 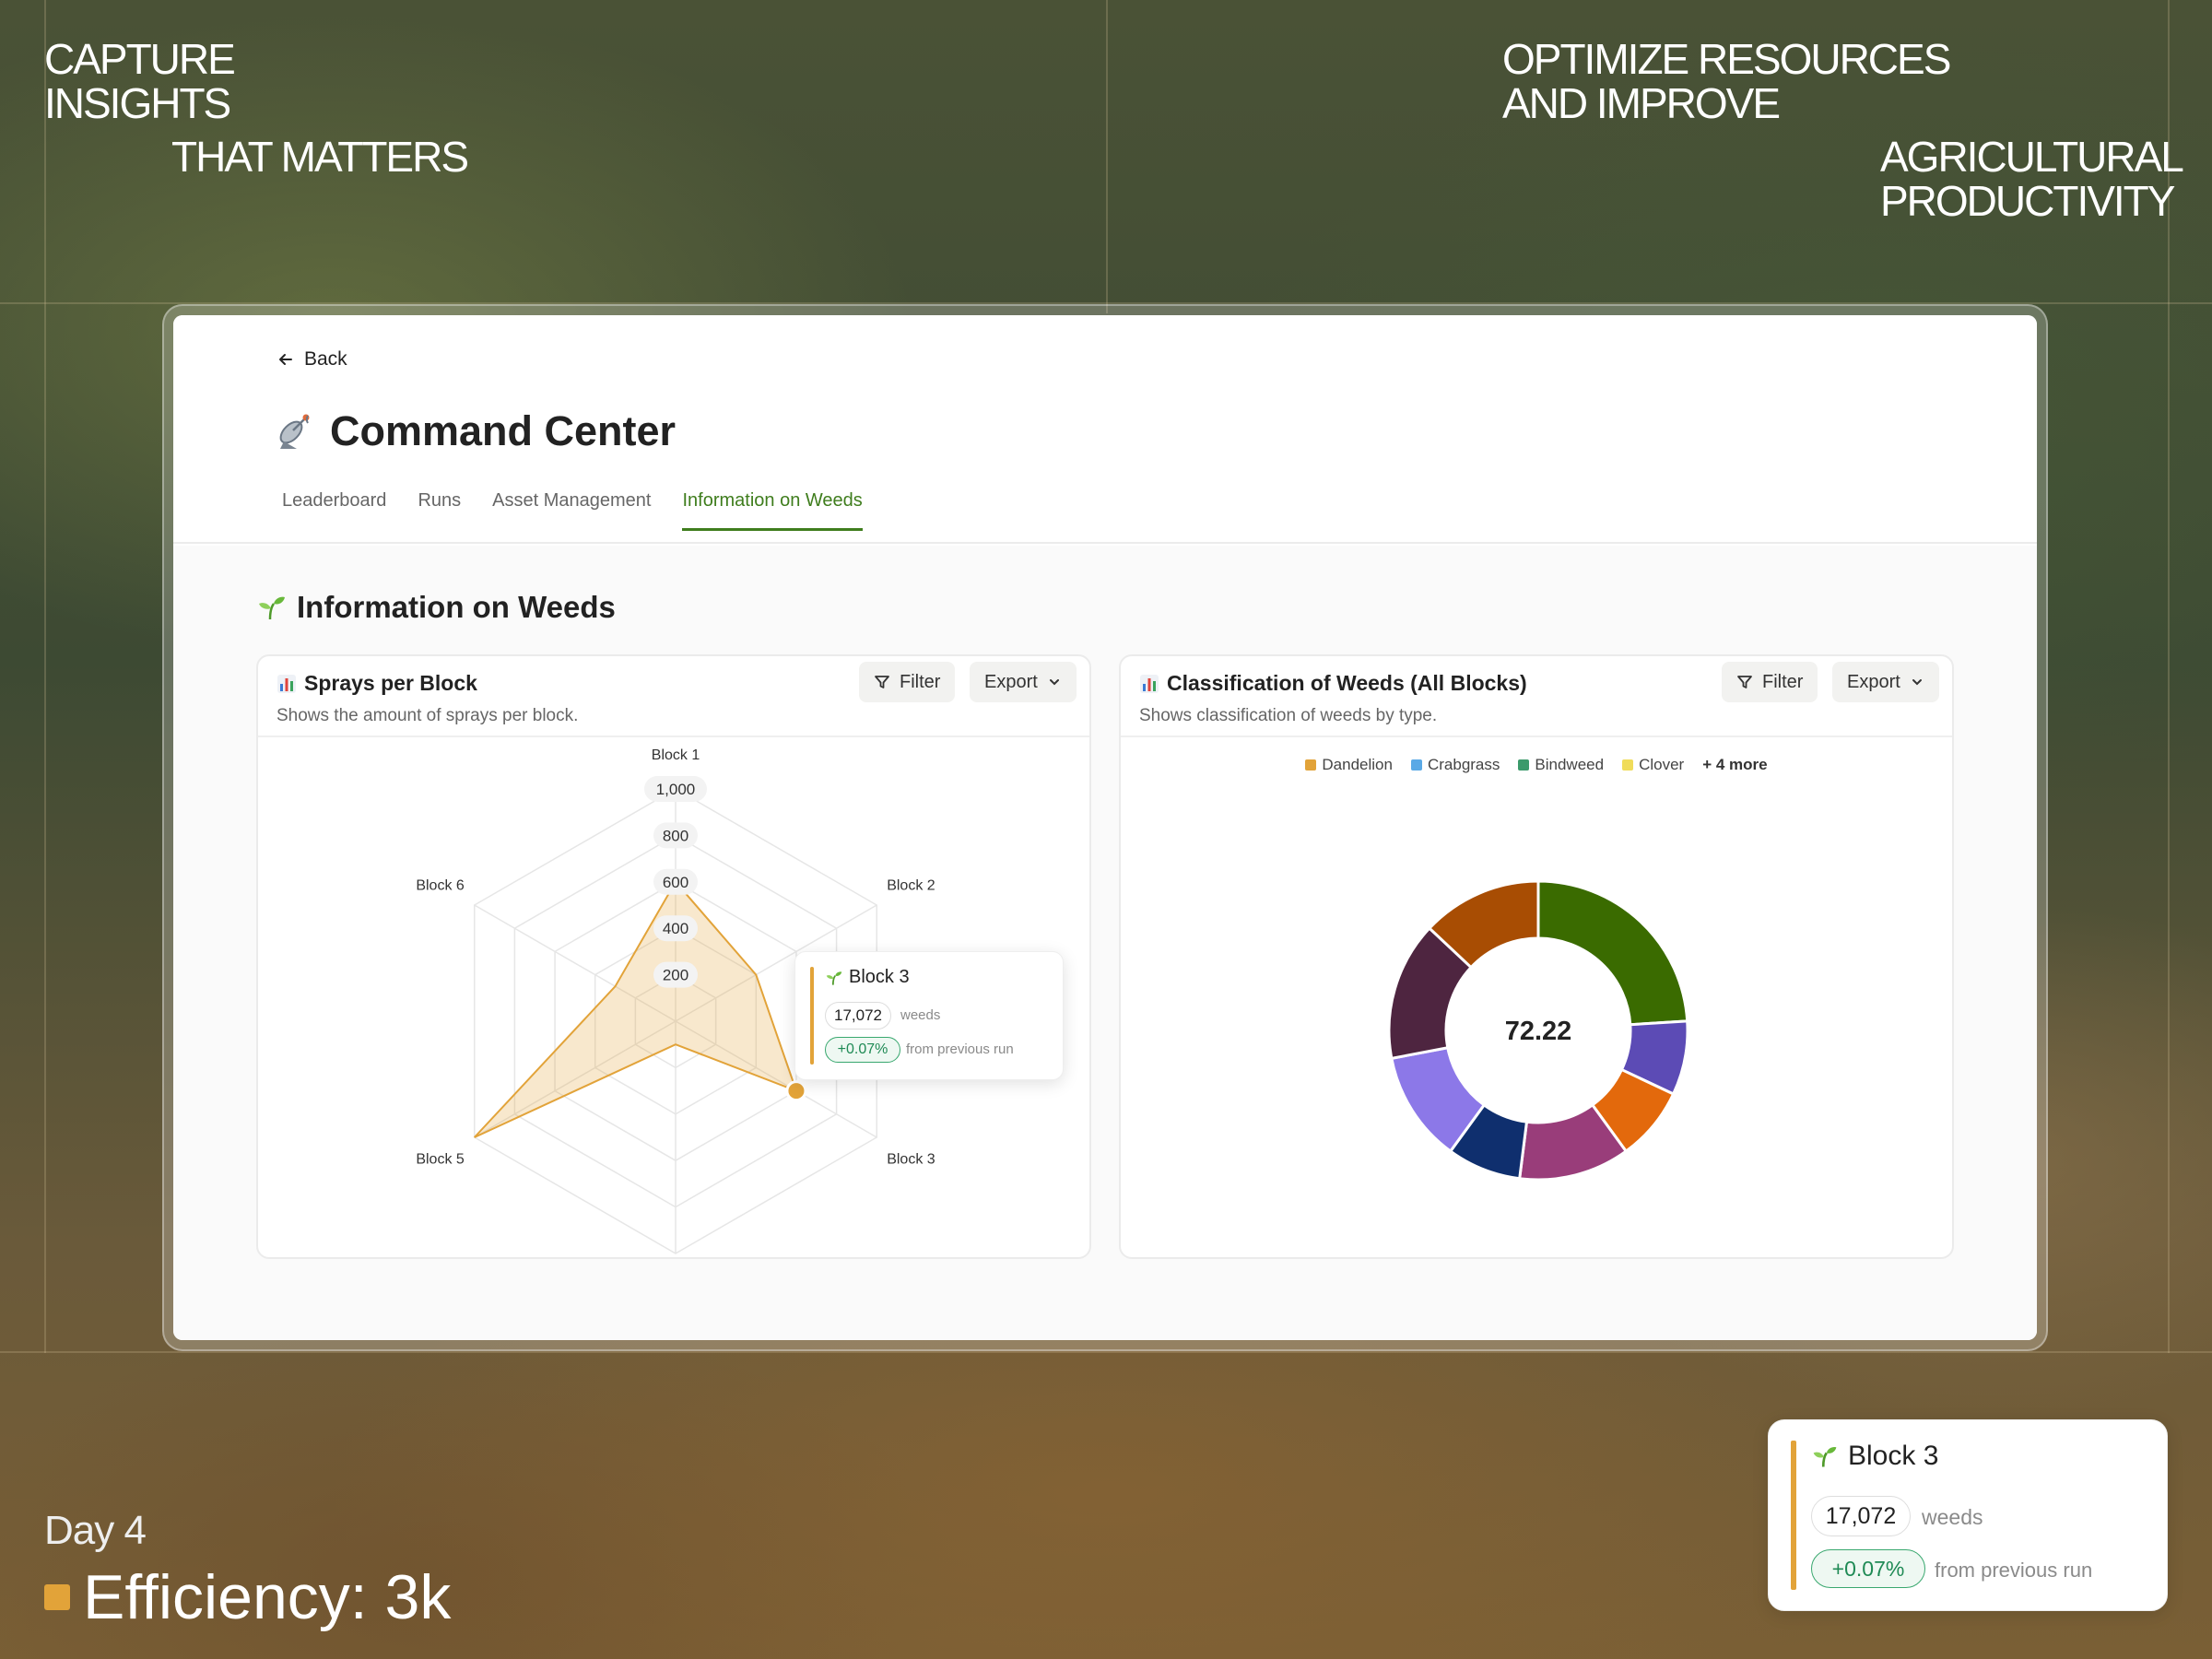 I want to click on hero-left: CAPTURE INSIGHTS, so click(x=140, y=80).